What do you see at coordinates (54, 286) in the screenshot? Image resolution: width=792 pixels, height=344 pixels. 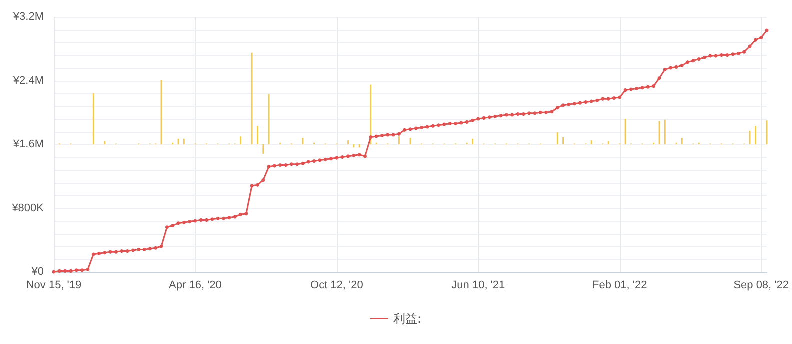 I see `x-tick-label: Nov 15, '19` at bounding box center [54, 286].